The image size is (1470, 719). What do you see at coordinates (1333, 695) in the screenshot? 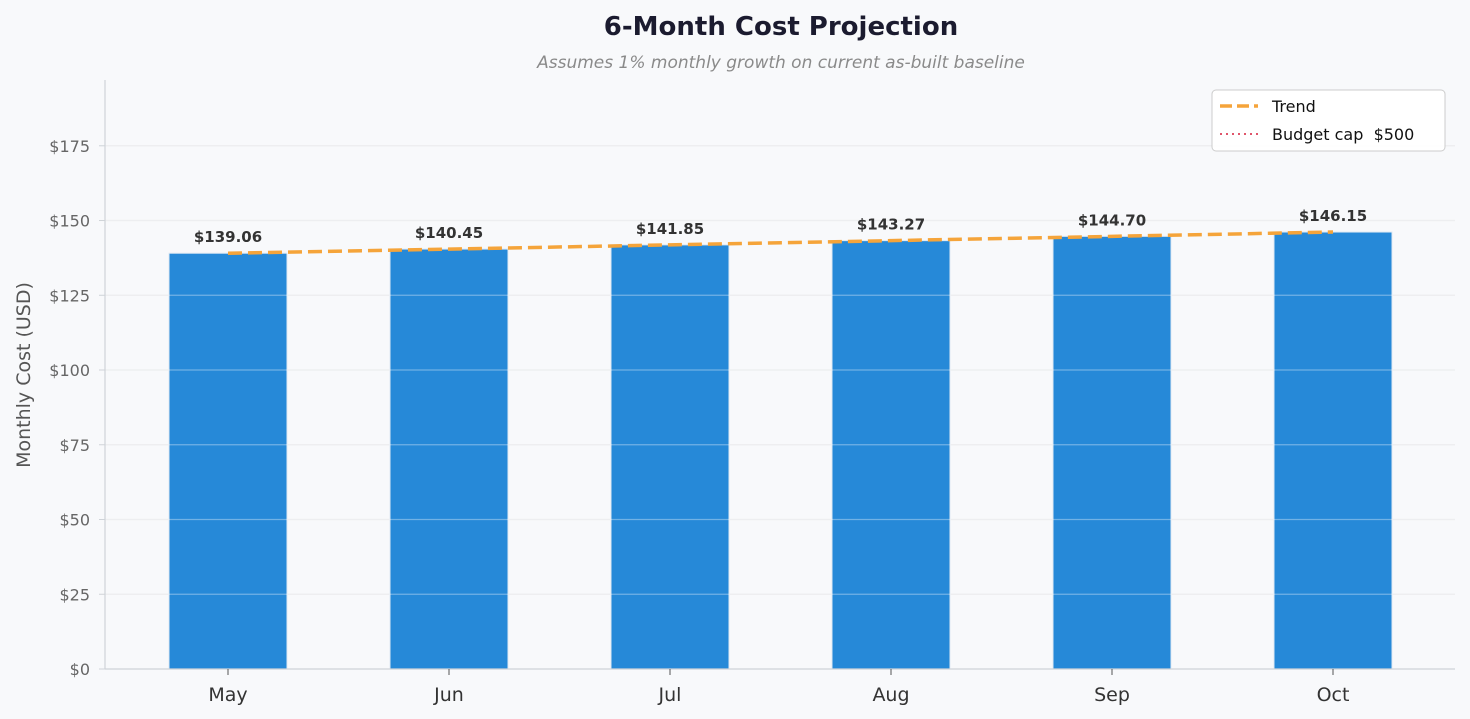
I see `x-tick-label: Oct` at bounding box center [1333, 695].